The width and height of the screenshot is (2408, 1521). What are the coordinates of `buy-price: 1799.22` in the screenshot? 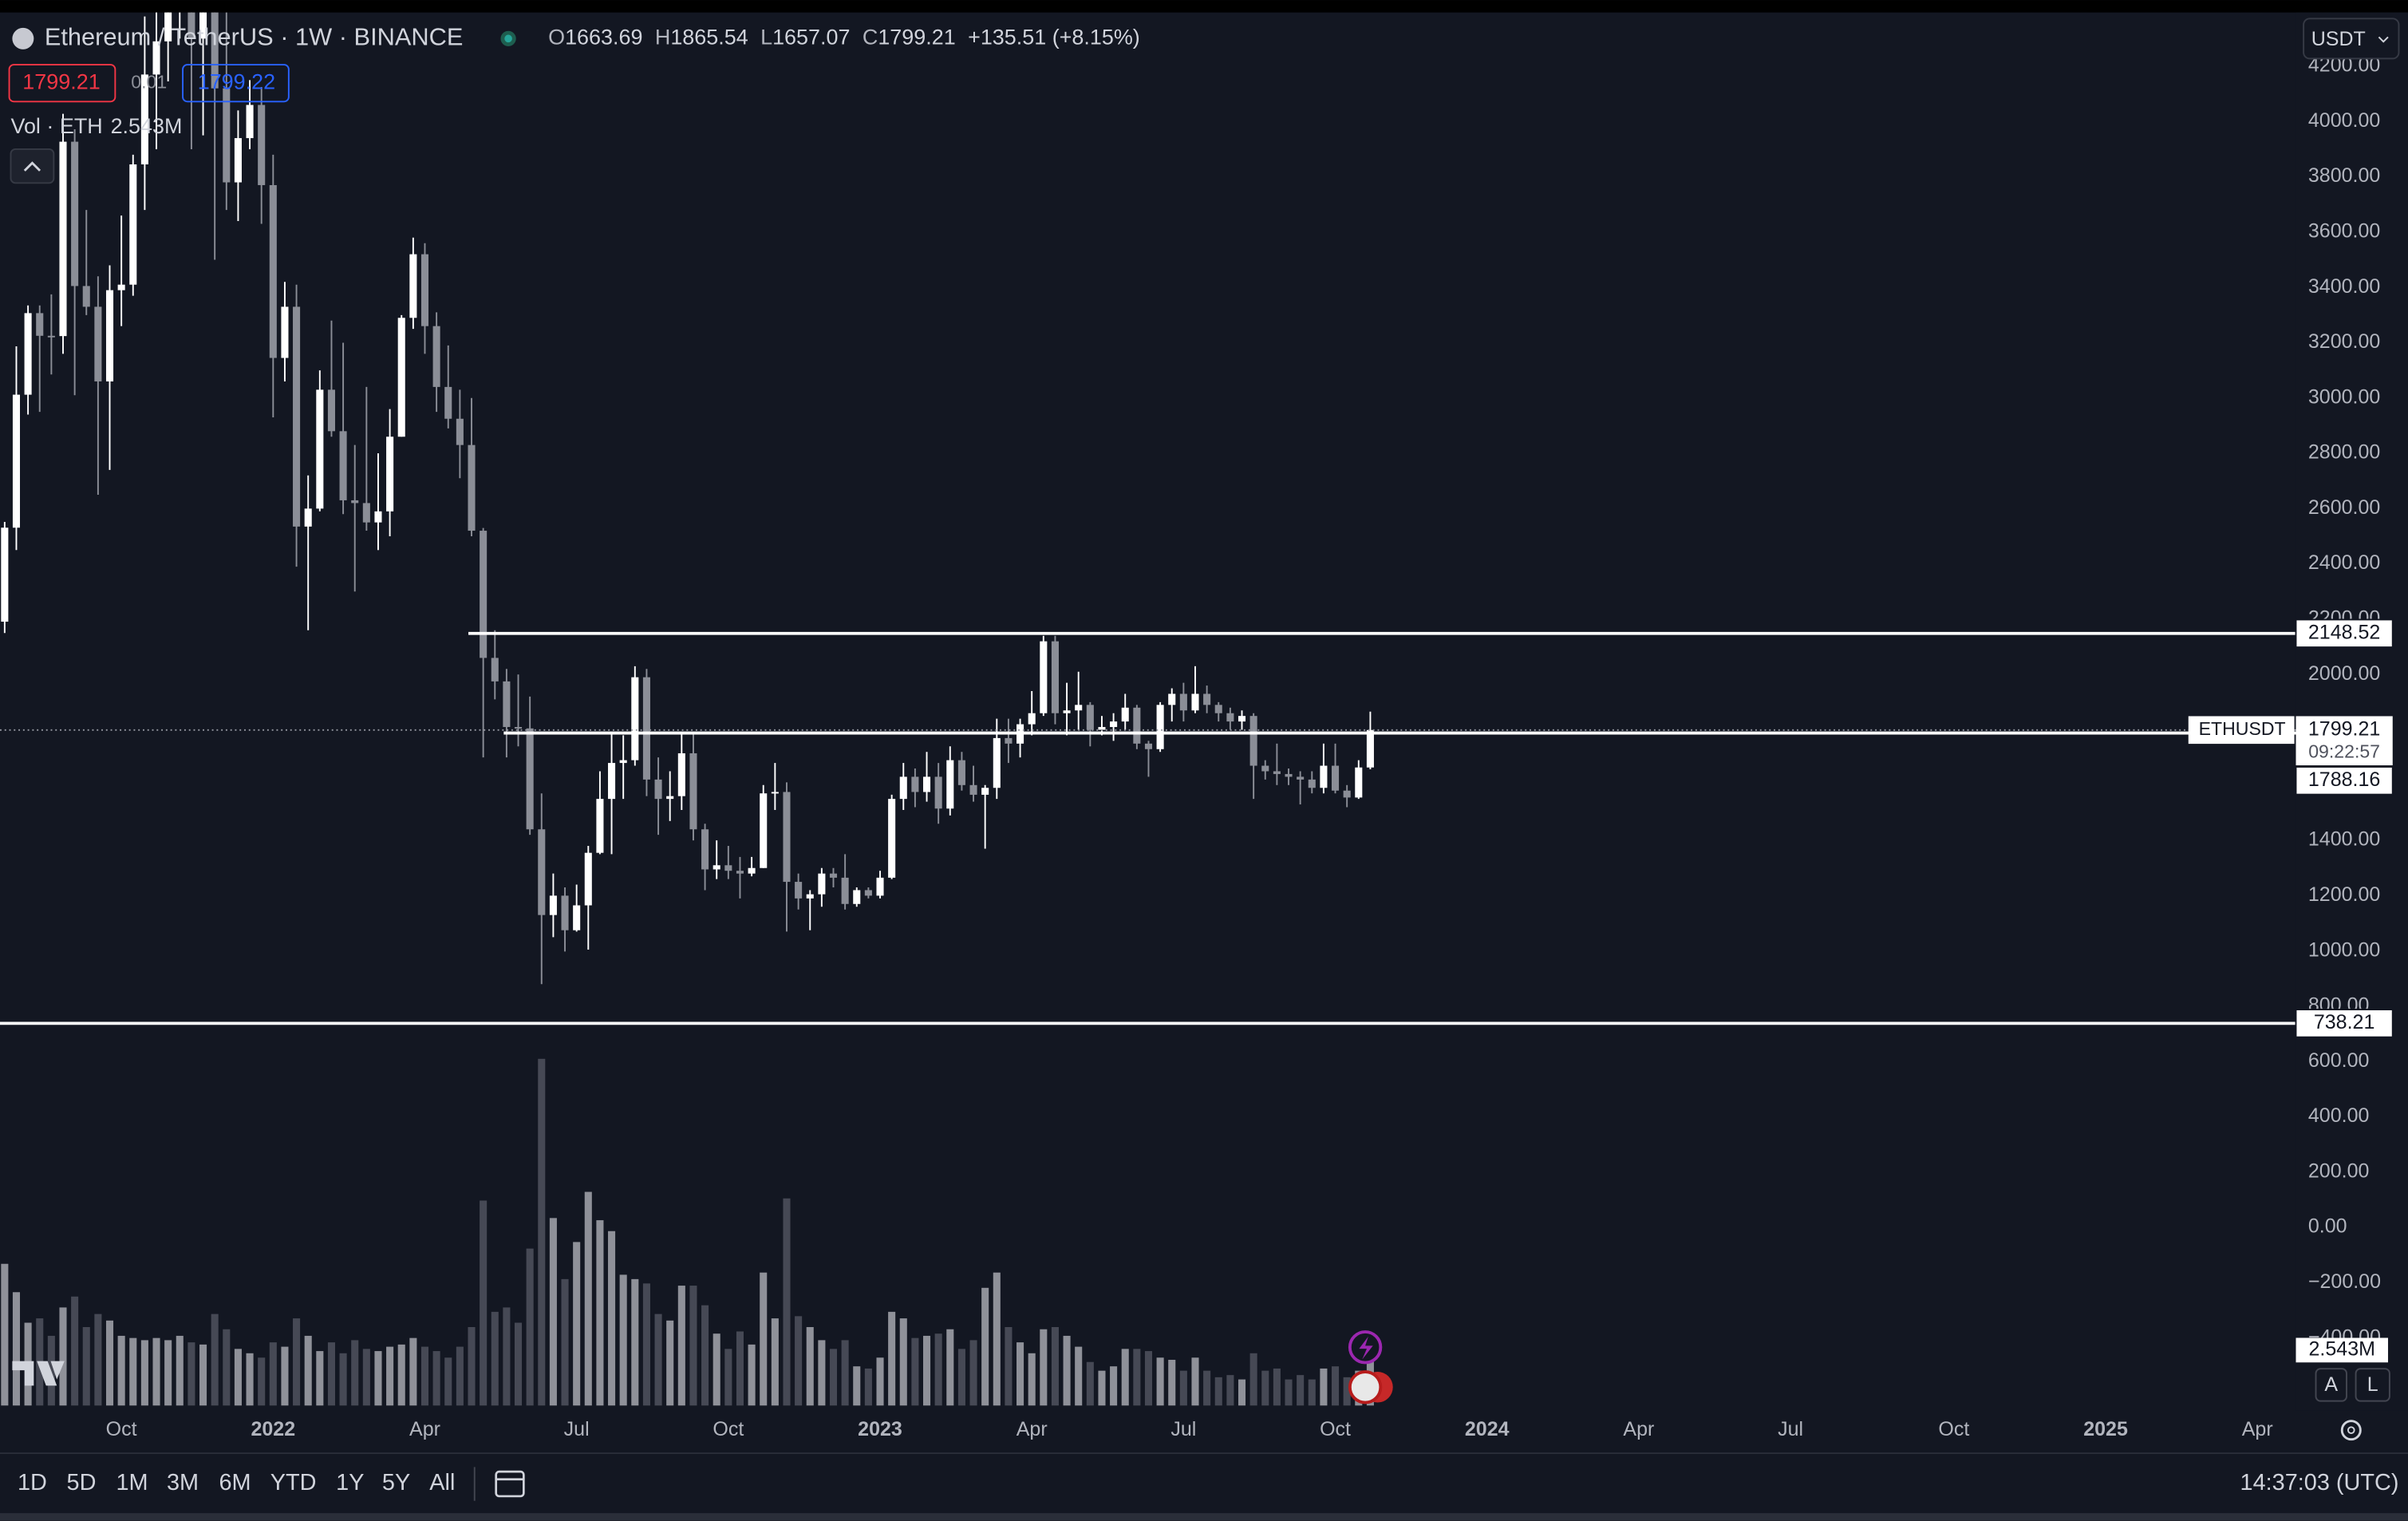 It's located at (236, 81).